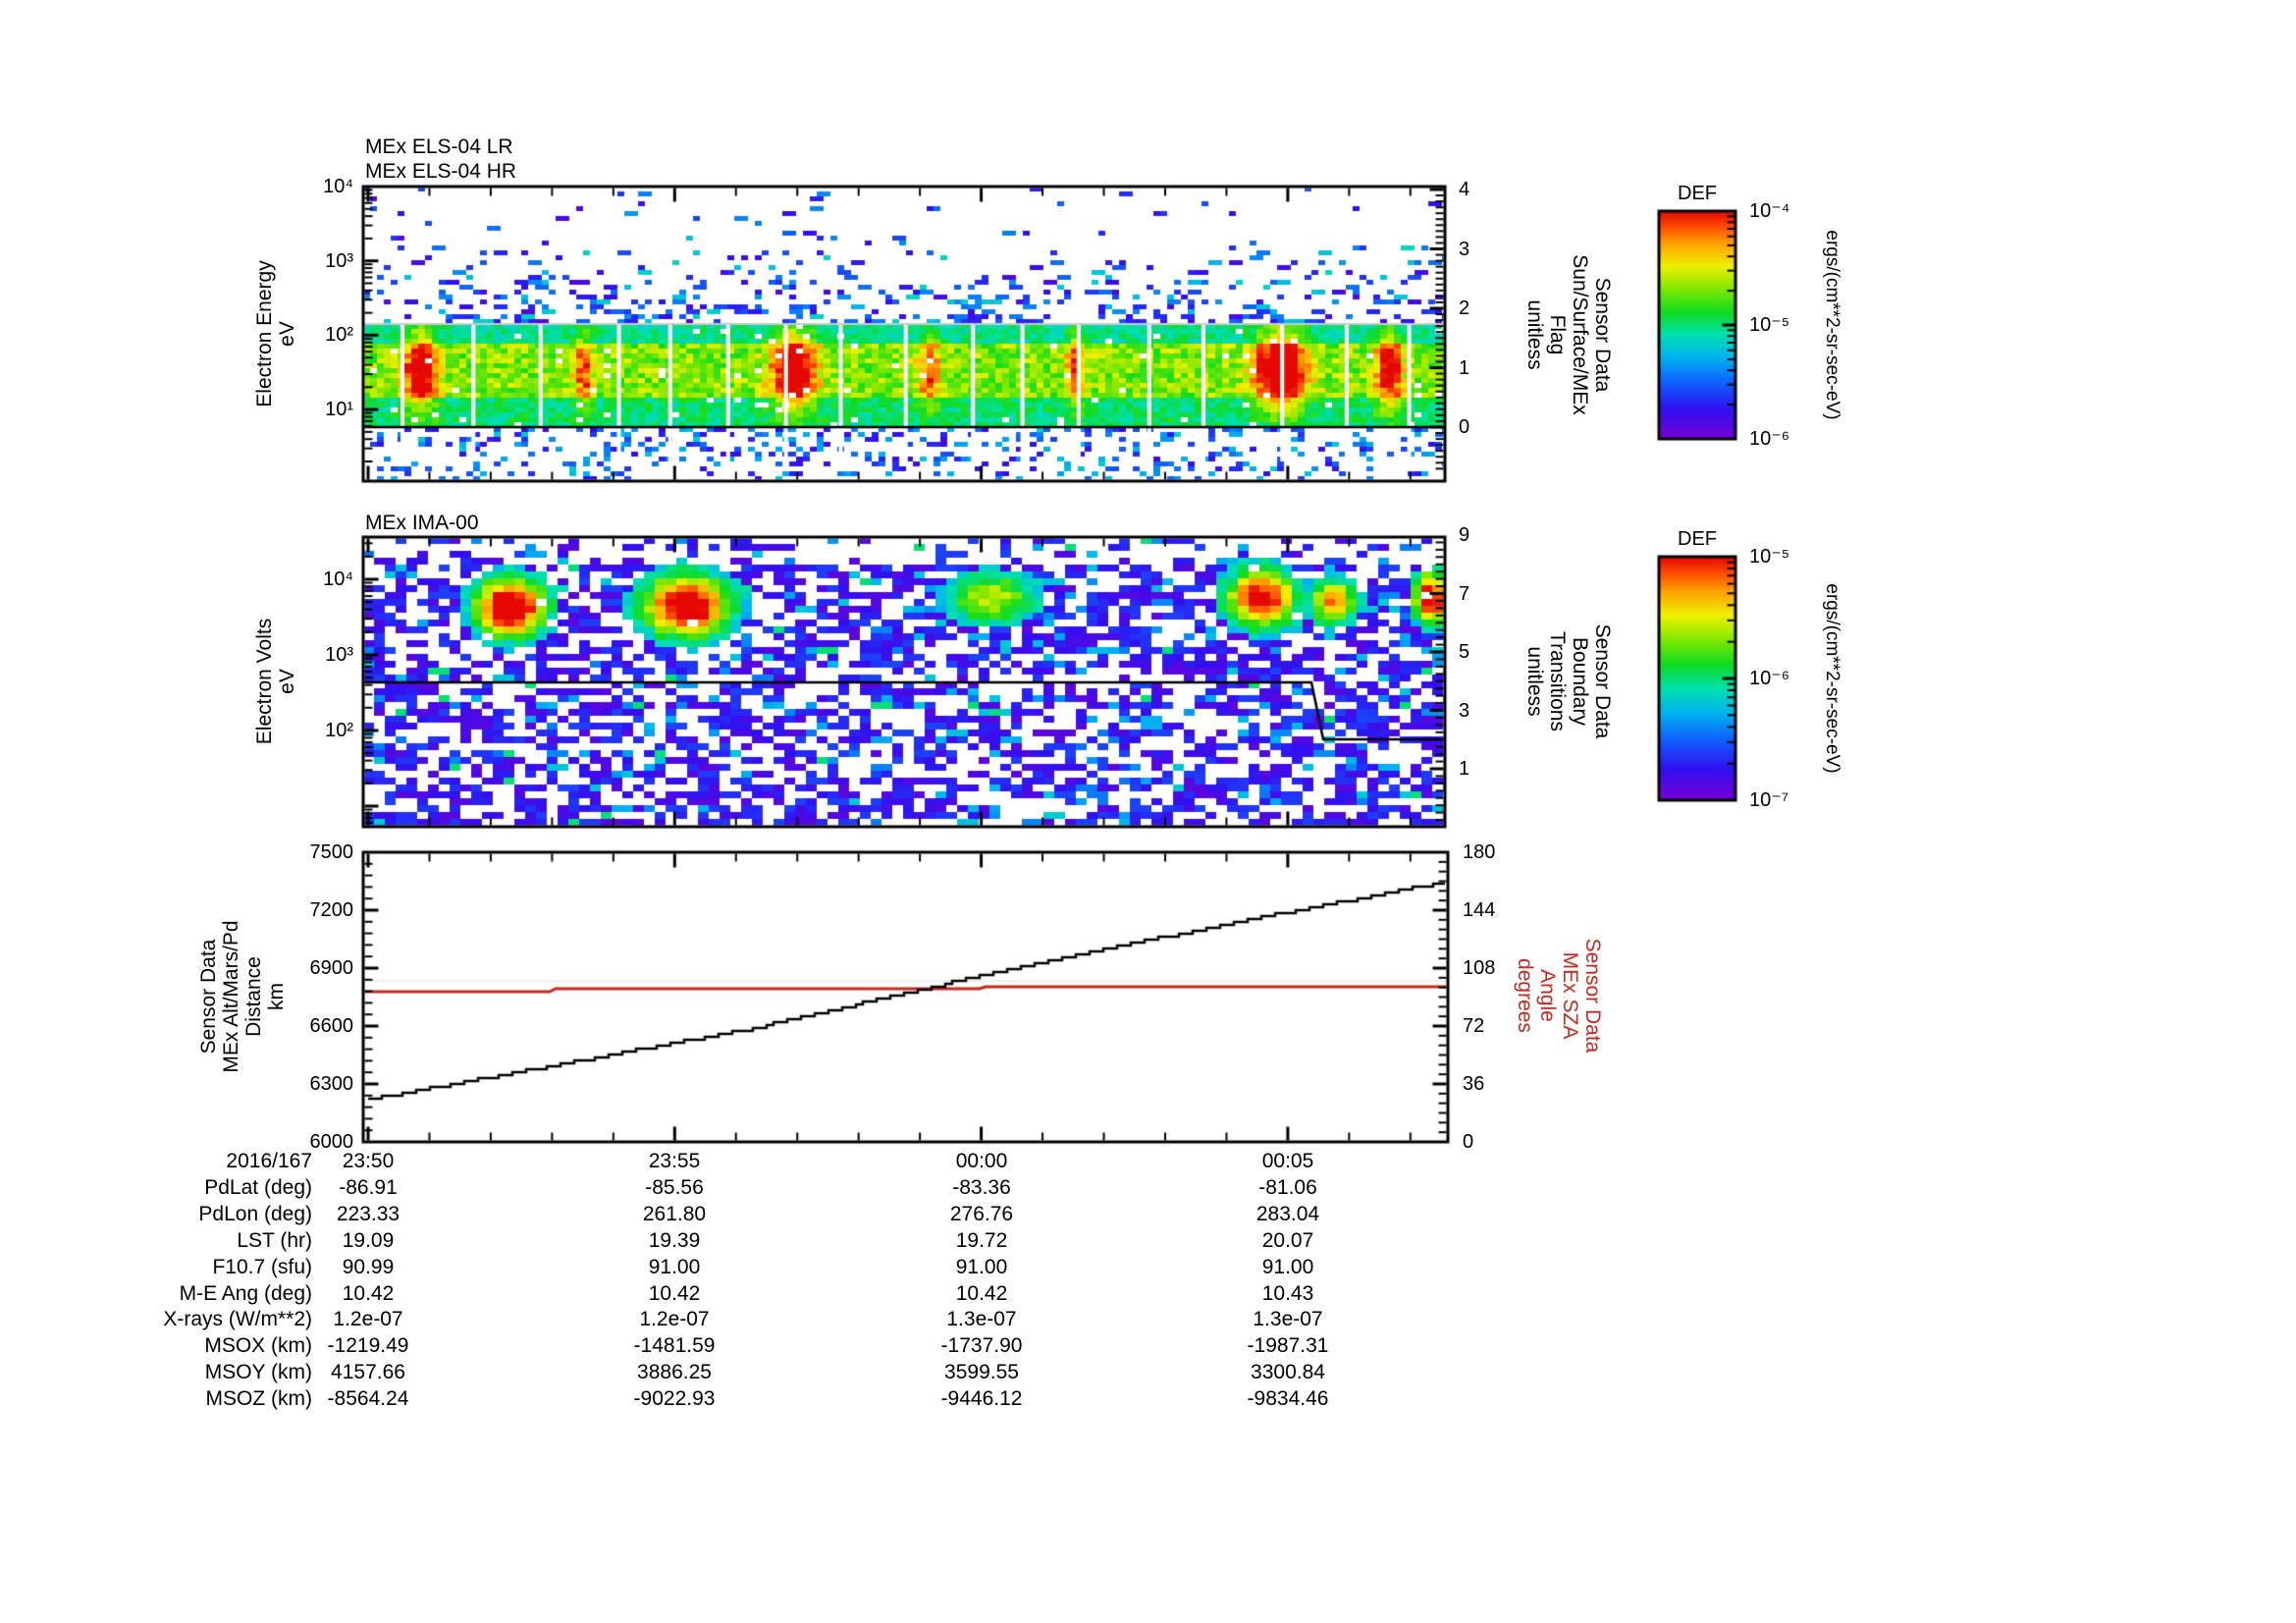 The image size is (2296, 1623). Describe the element at coordinates (331, 852) in the screenshot. I see `y-tick-label: 7500` at that location.